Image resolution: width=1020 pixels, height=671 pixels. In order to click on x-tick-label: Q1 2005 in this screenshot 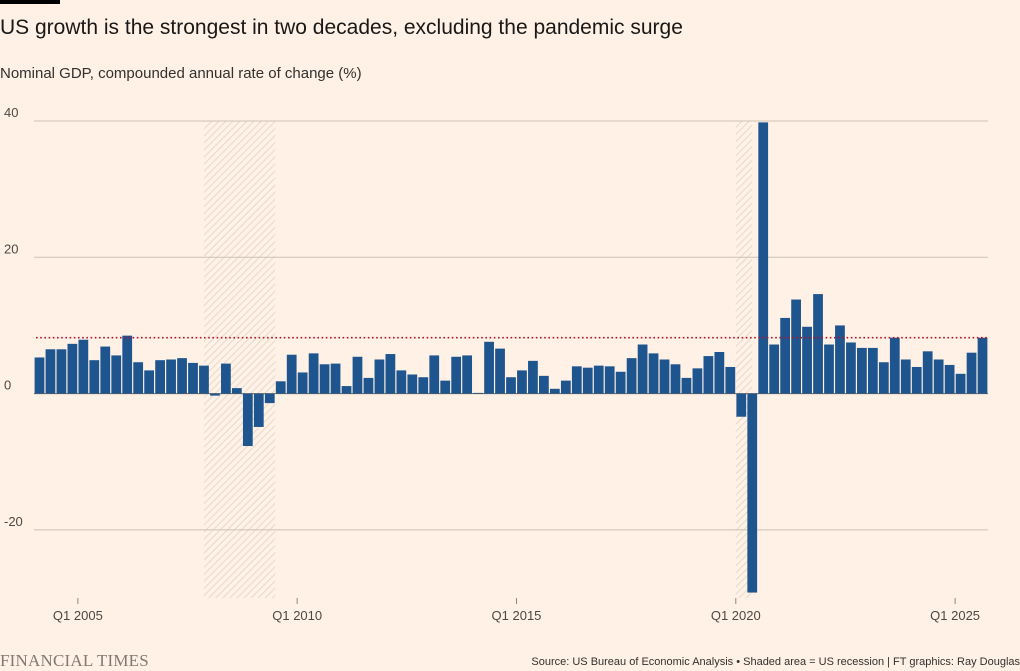, I will do `click(78, 615)`.